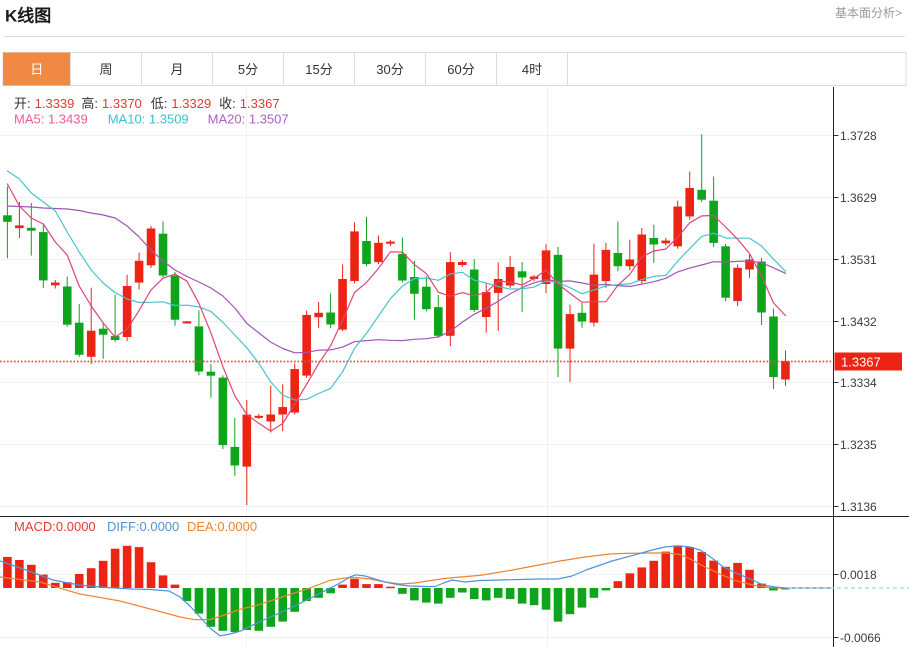  I want to click on svg-text: 60分, so click(460, 69).